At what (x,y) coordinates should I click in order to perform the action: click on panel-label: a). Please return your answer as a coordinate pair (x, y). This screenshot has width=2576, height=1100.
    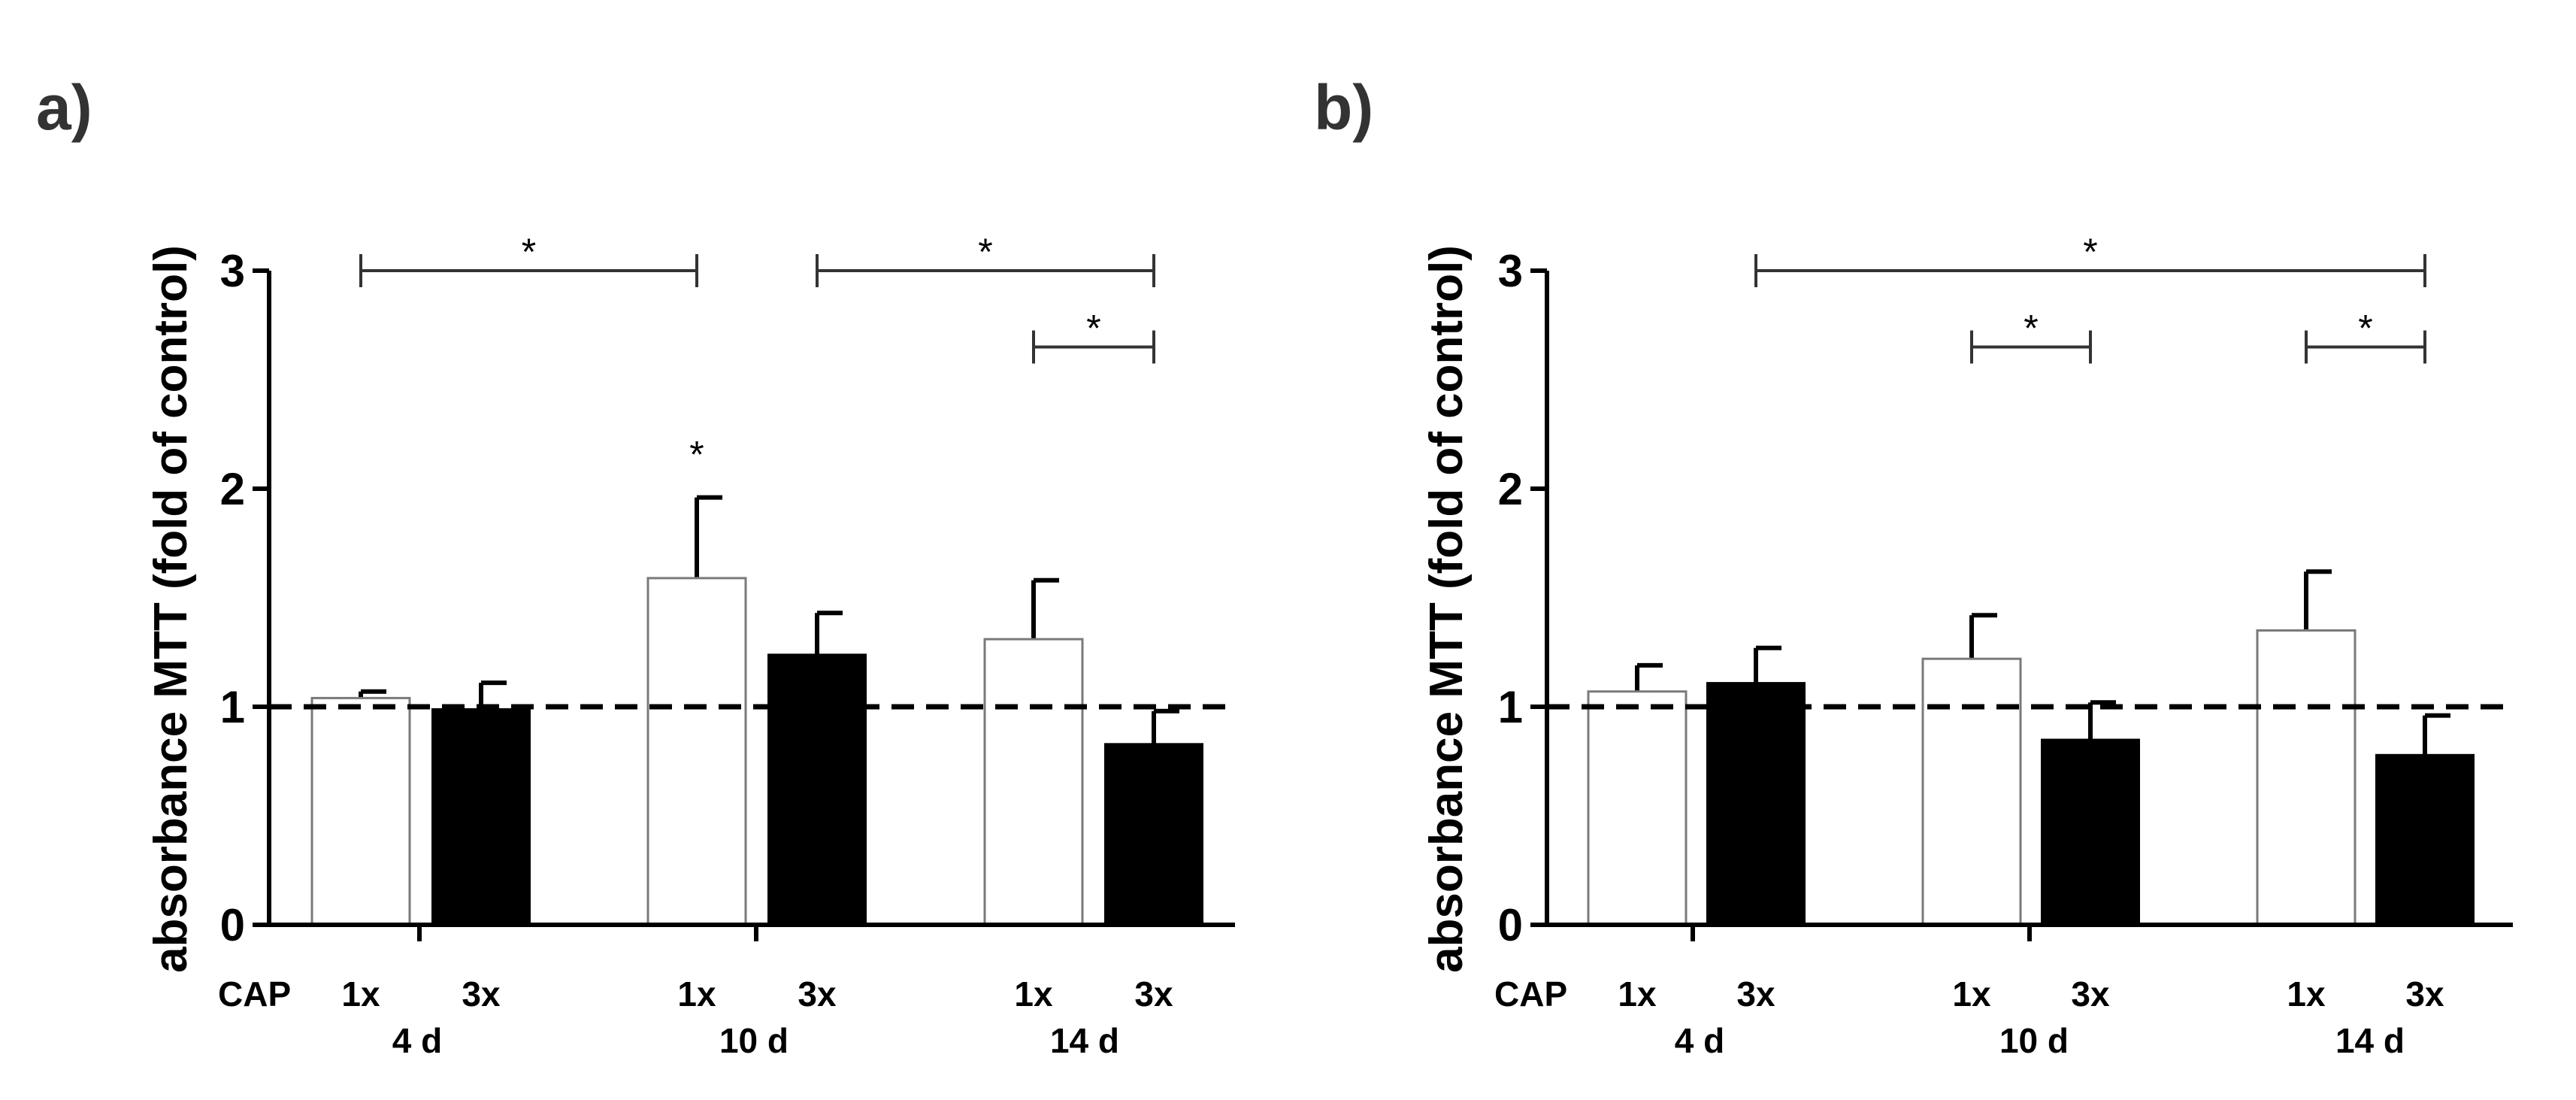
    Looking at the image, I should click on (64, 107).